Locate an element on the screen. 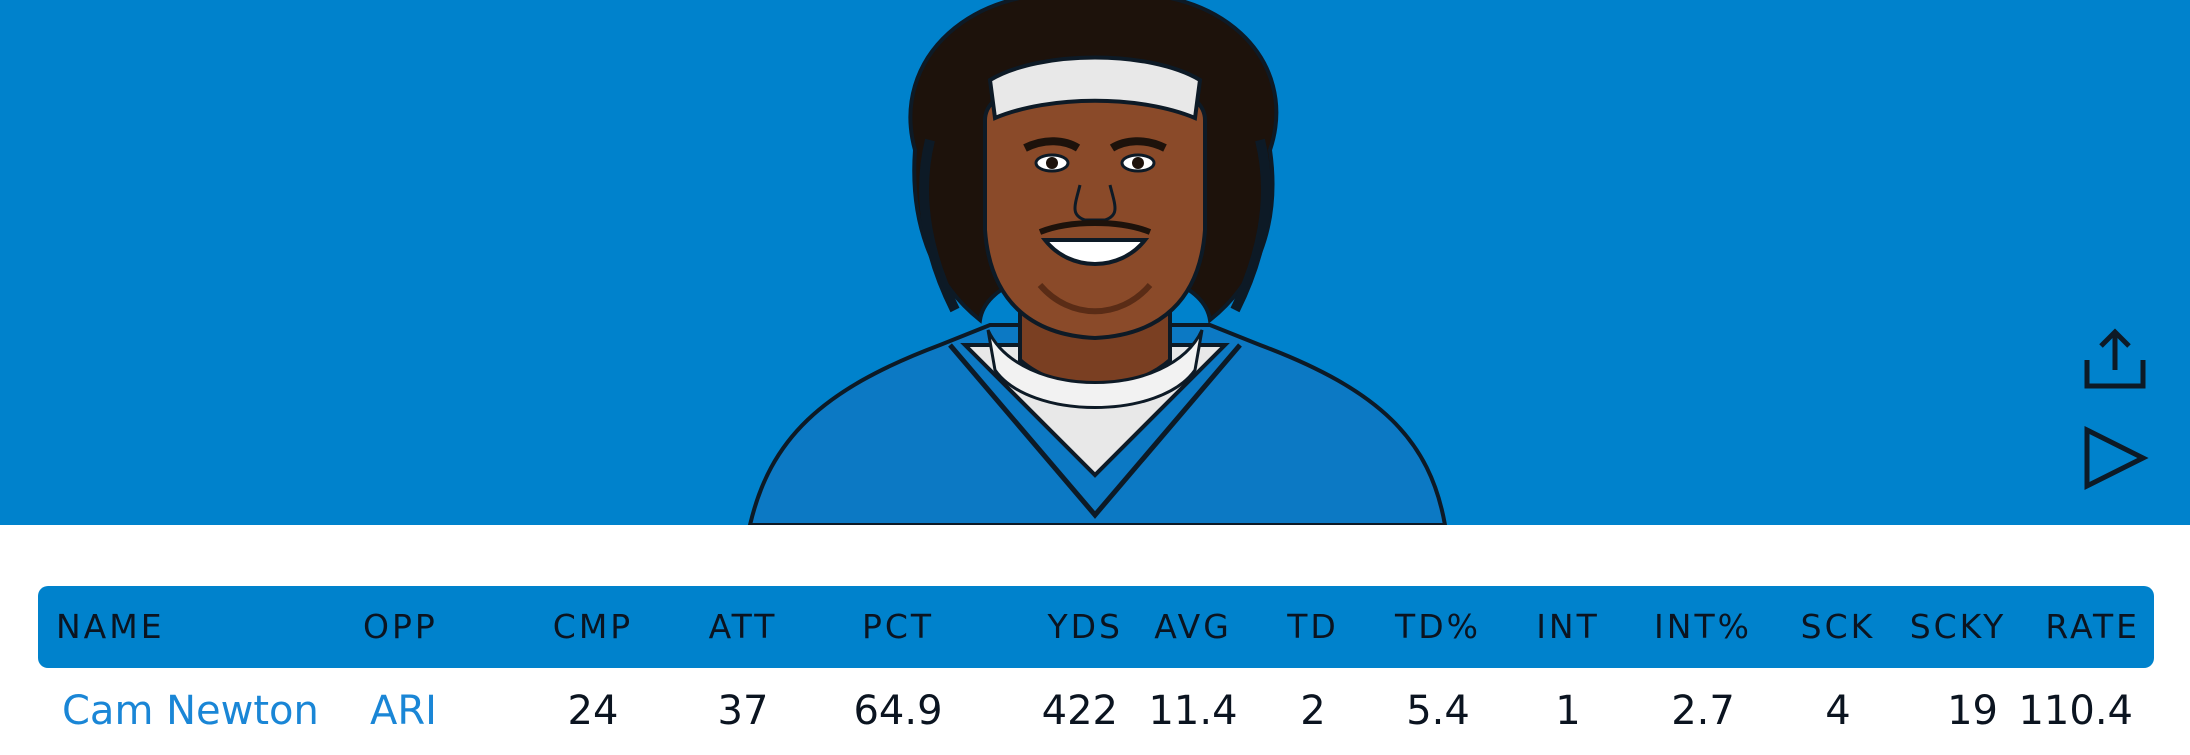 The height and width of the screenshot is (755, 2190). column-header-td-pct: TD% is located at coordinates (1438, 626).